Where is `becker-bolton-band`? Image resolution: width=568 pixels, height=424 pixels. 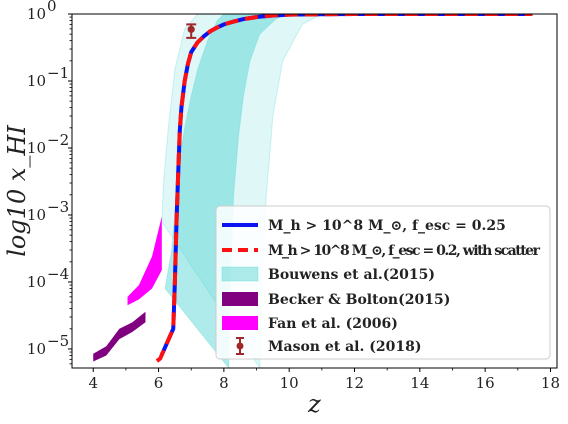 becker-bolton-band is located at coordinates (119, 336).